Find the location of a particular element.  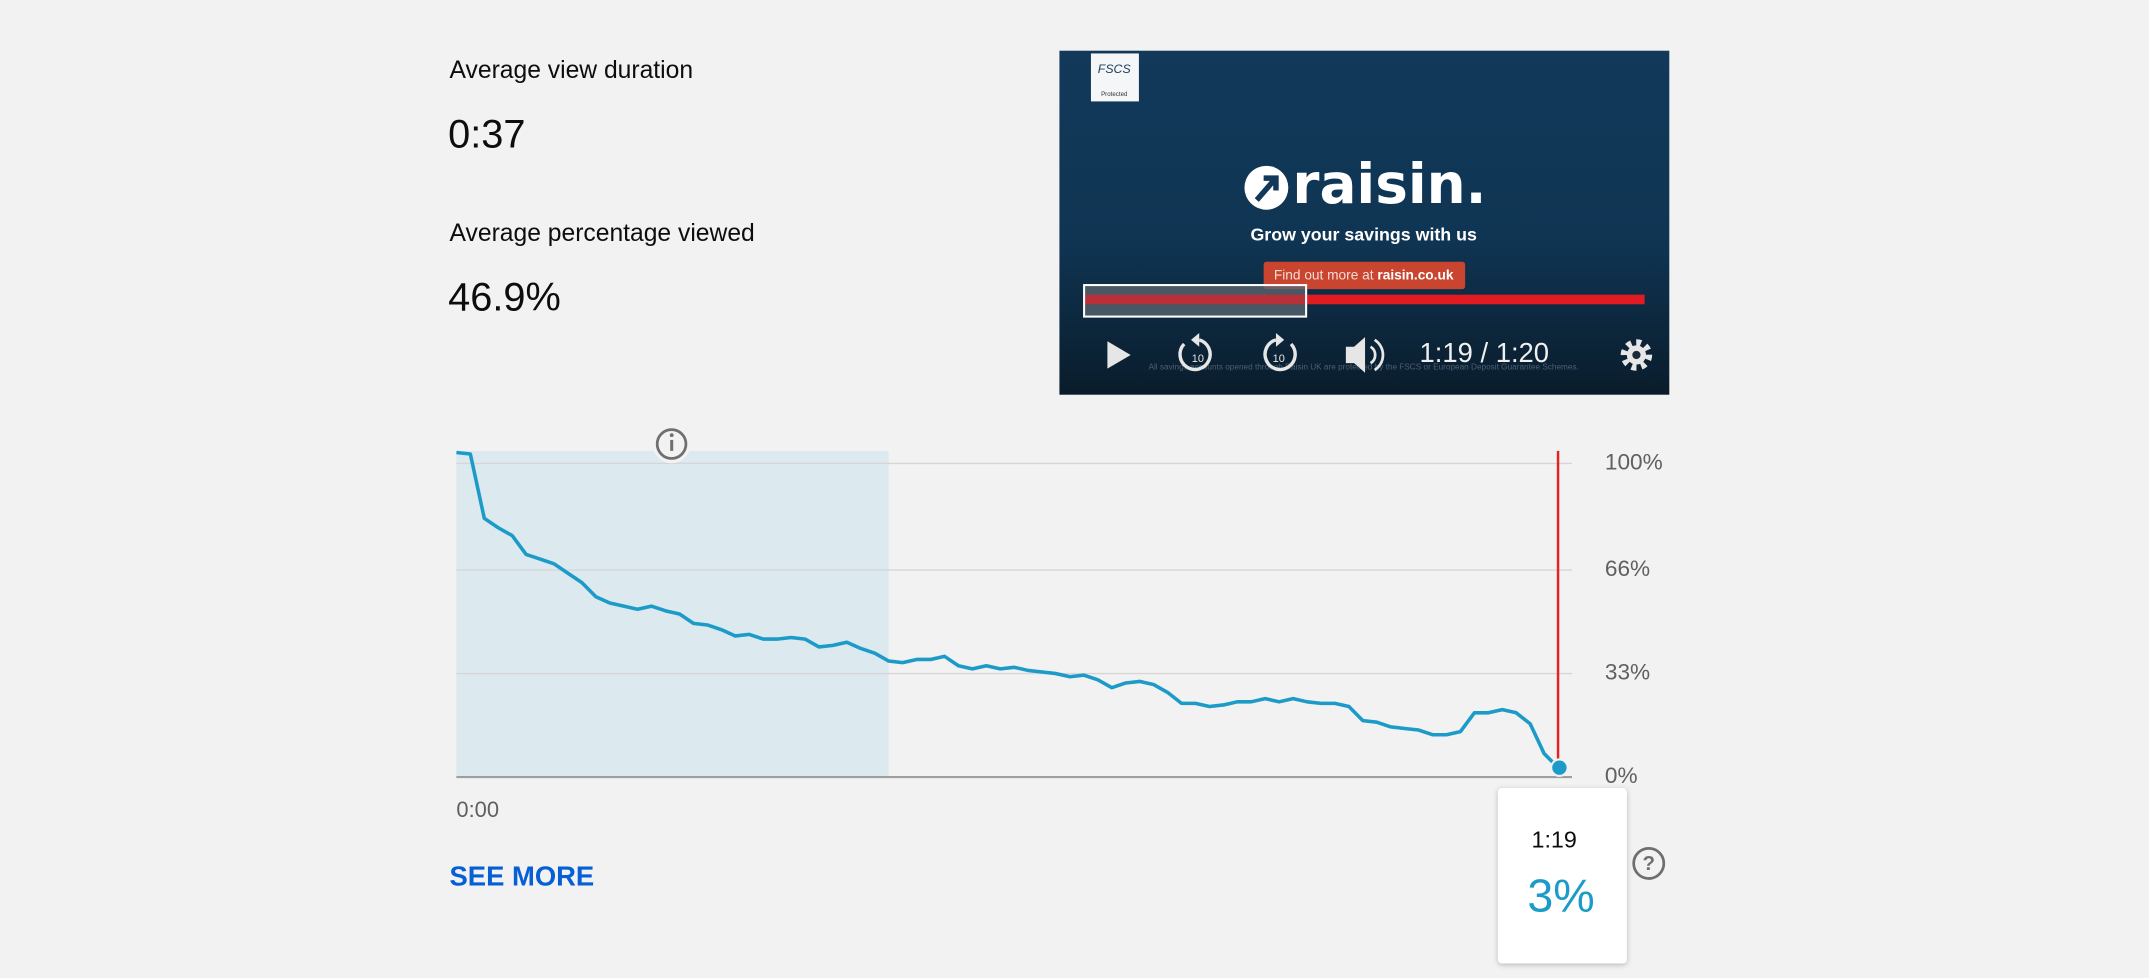

player-time: 1:19 / 1:20 is located at coordinates (1485, 352).